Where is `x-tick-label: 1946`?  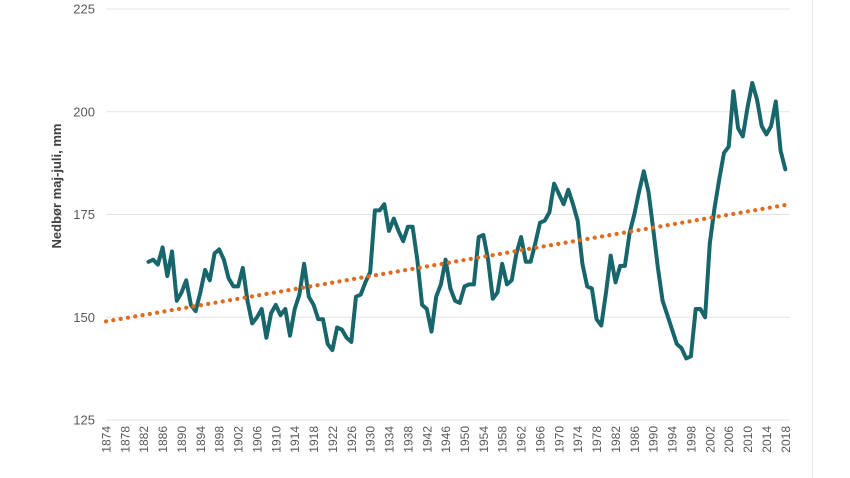 x-tick-label: 1946 is located at coordinates (446, 439).